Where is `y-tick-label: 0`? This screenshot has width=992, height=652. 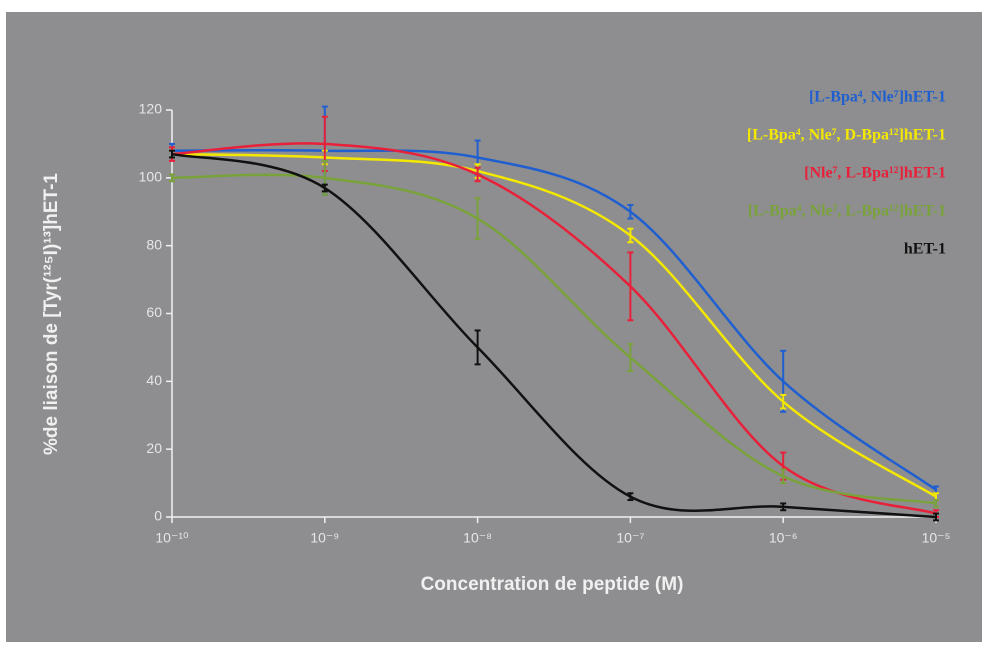
y-tick-label: 0 is located at coordinates (158, 516).